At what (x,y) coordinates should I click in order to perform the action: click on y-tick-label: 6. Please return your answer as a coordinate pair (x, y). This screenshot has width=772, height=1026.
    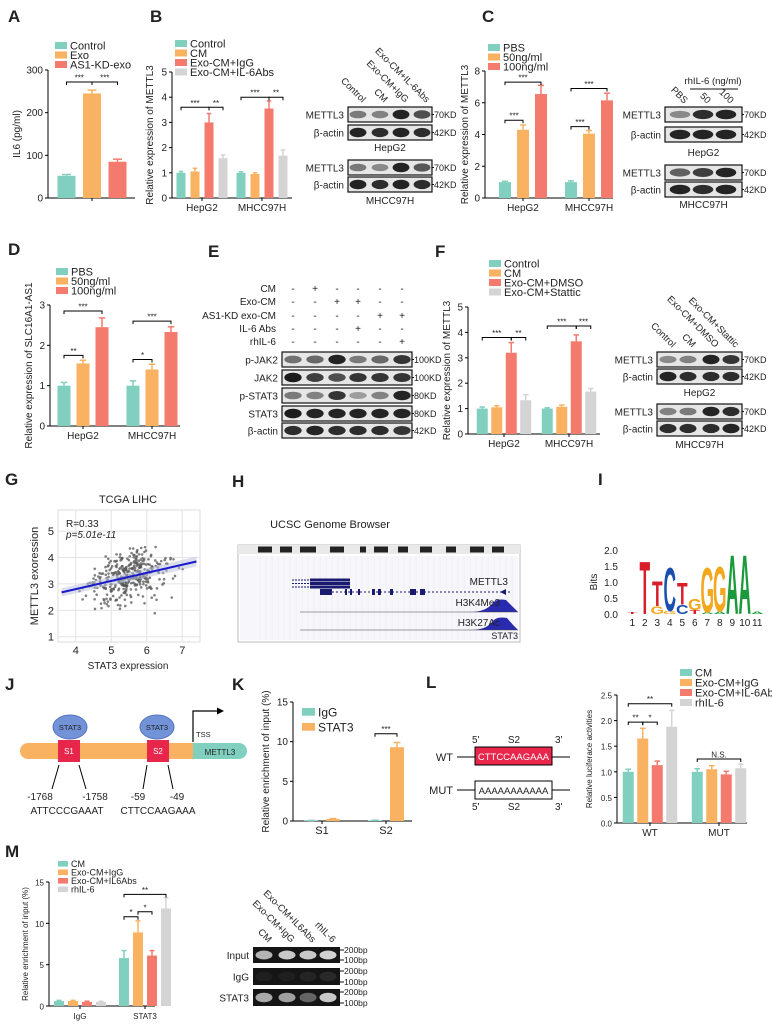
    Looking at the image, I should click on (477, 103).